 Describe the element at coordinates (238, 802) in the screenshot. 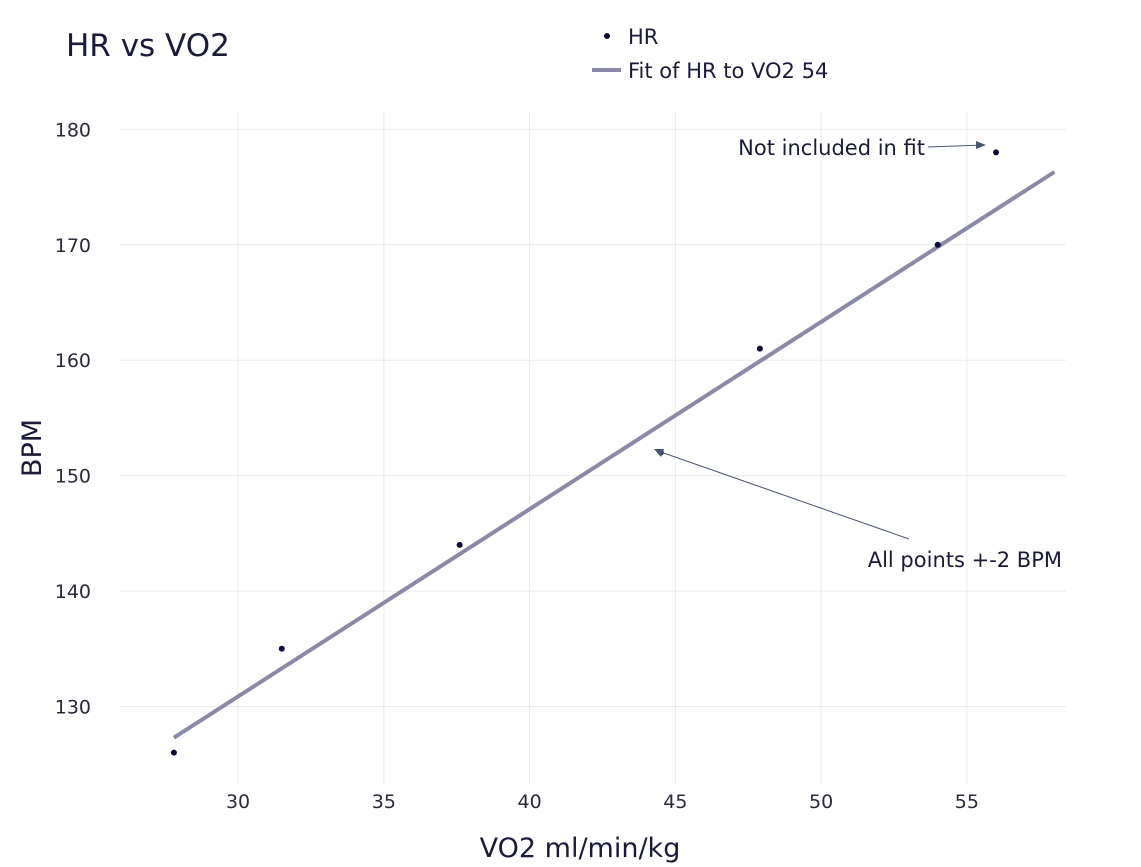

I see `x-tick-label-30: 30` at that location.